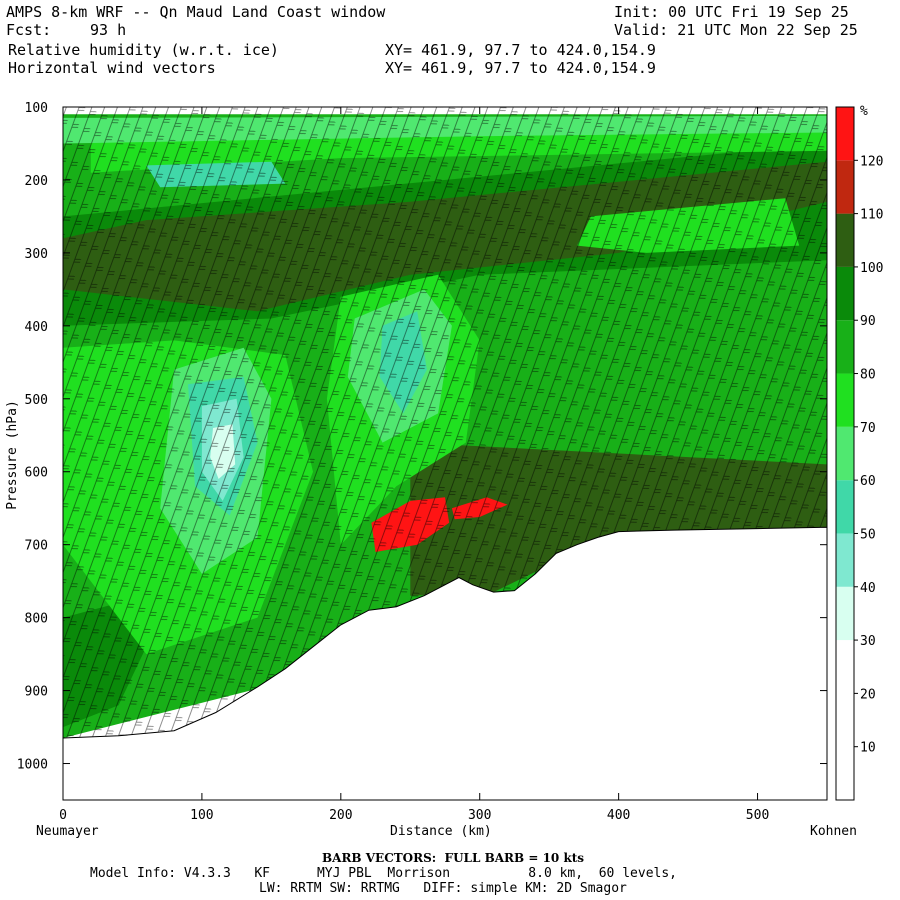  What do you see at coordinates (36, 619) in the screenshot?
I see `y-tick-label: 800` at bounding box center [36, 619].